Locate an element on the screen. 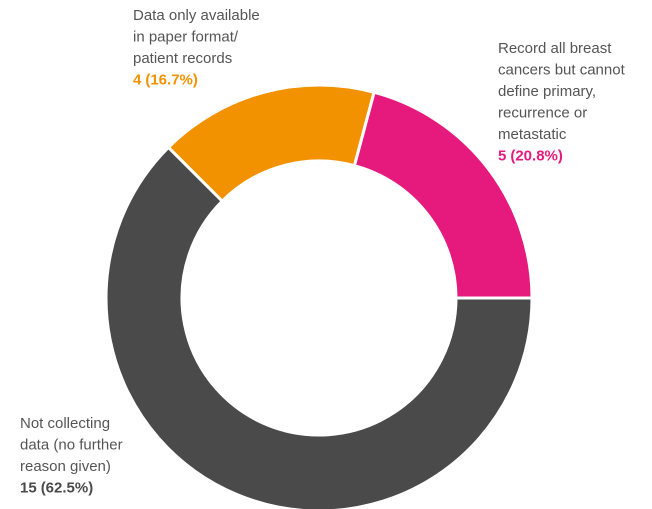 This screenshot has width=652, height=509. slice-label: patient records is located at coordinates (182, 58).